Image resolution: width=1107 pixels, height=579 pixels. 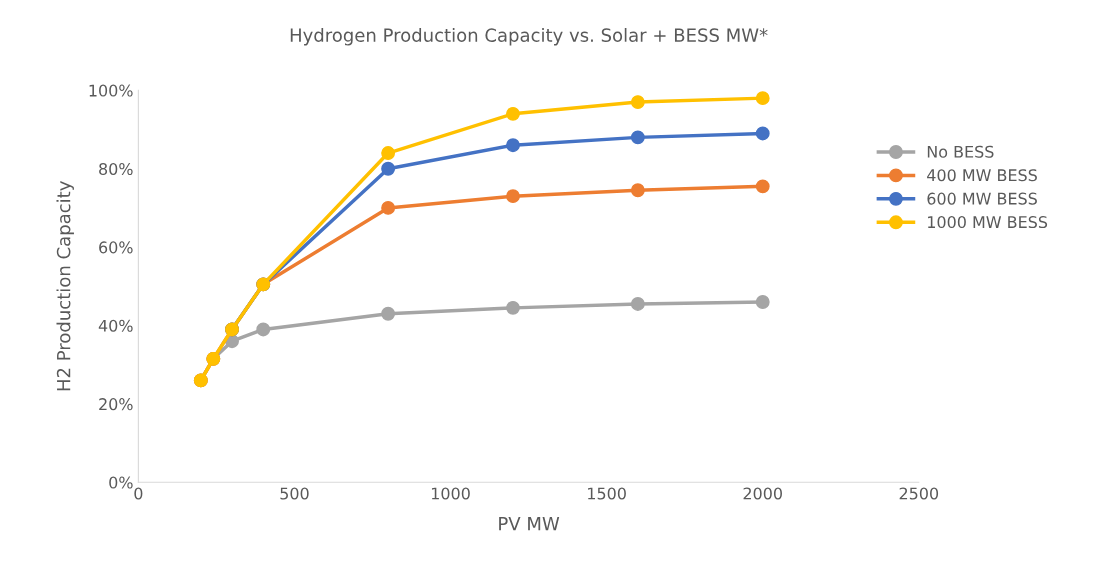 What do you see at coordinates (116, 404) in the screenshot?
I see `y-tick-label: 20%` at bounding box center [116, 404].